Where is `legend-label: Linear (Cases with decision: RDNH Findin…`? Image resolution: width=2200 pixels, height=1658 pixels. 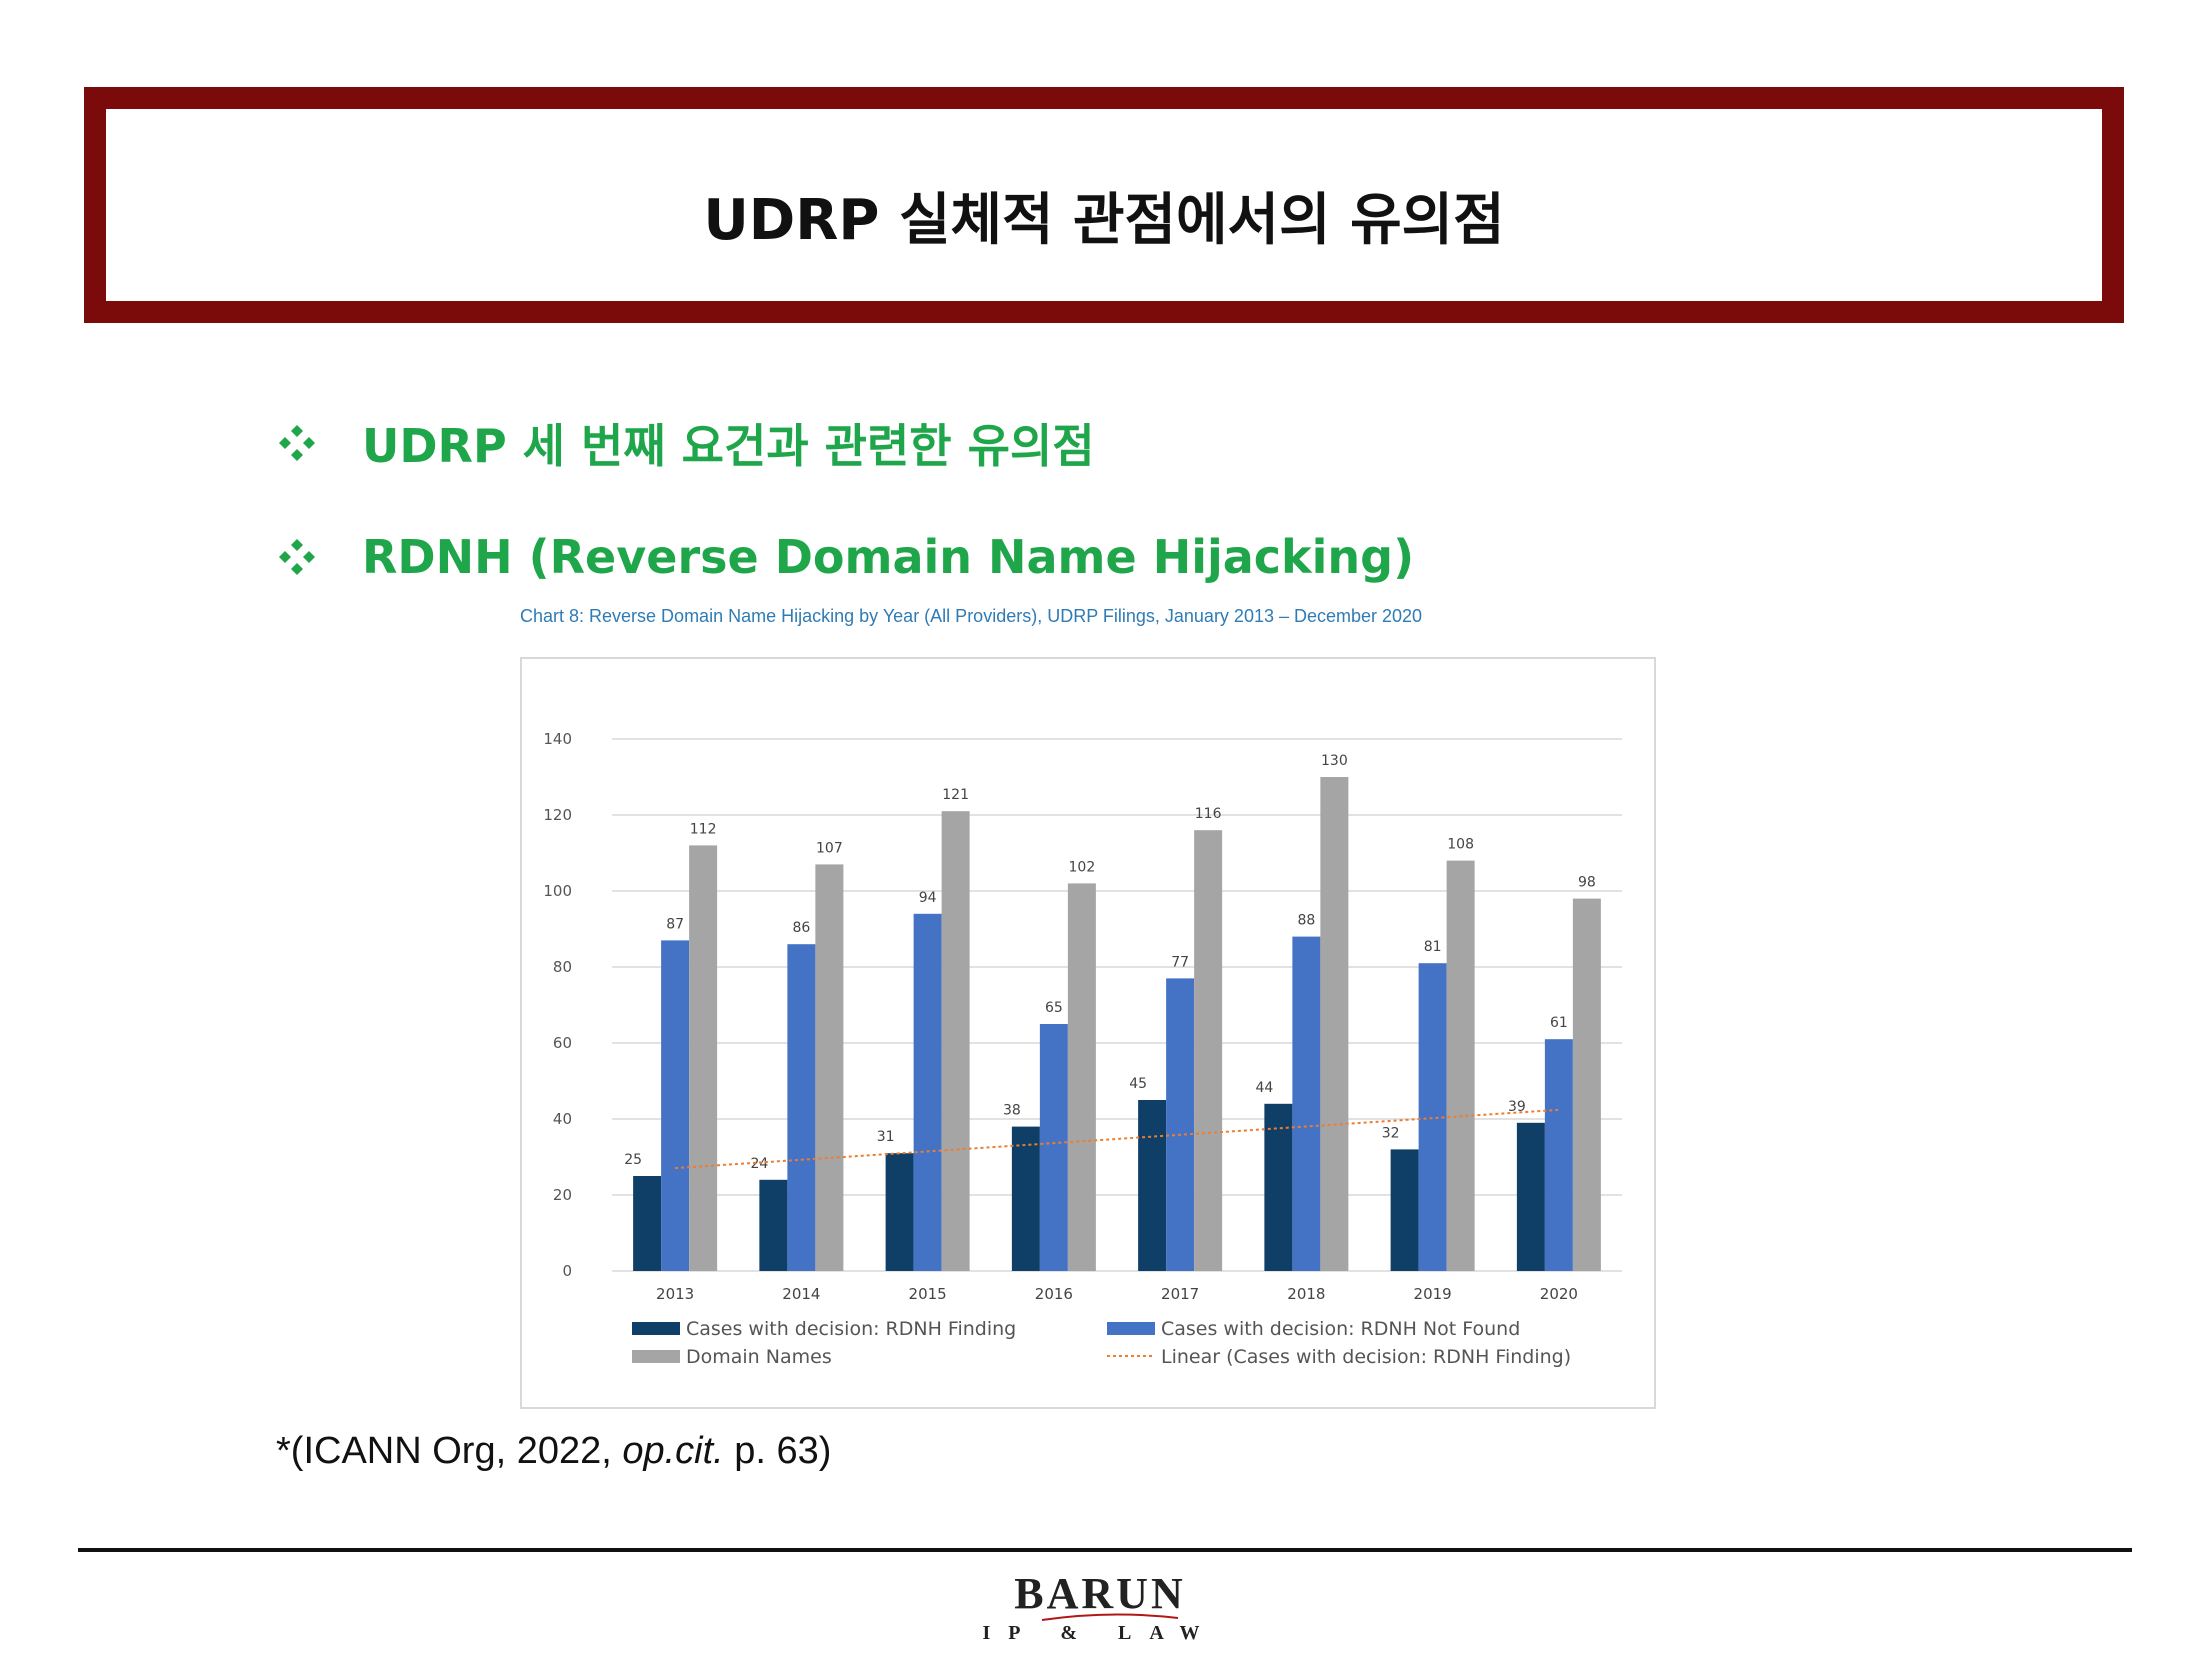
legend-label: Linear (Cases with decision: RDNH Findin… is located at coordinates (1366, 1357).